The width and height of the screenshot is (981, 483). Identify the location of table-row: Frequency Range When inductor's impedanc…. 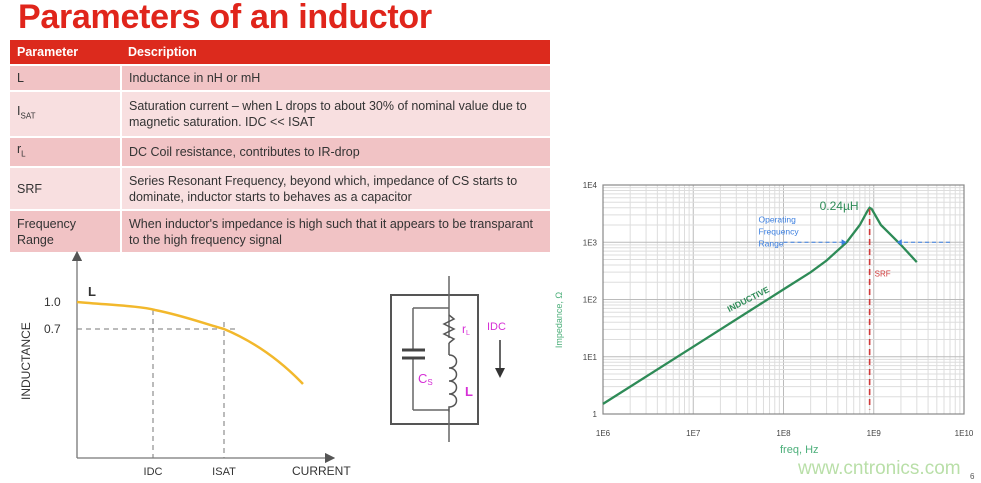
(280, 230).